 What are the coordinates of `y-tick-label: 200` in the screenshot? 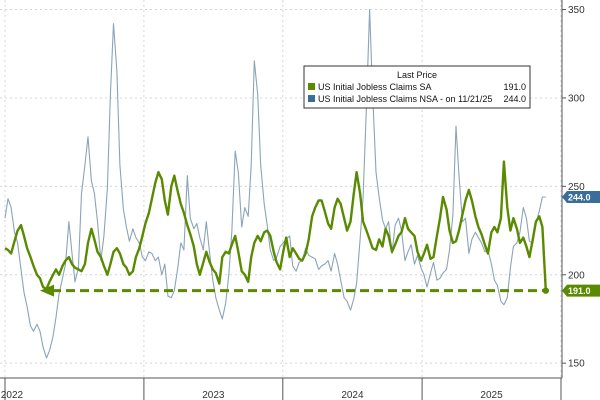 It's located at (576, 275).